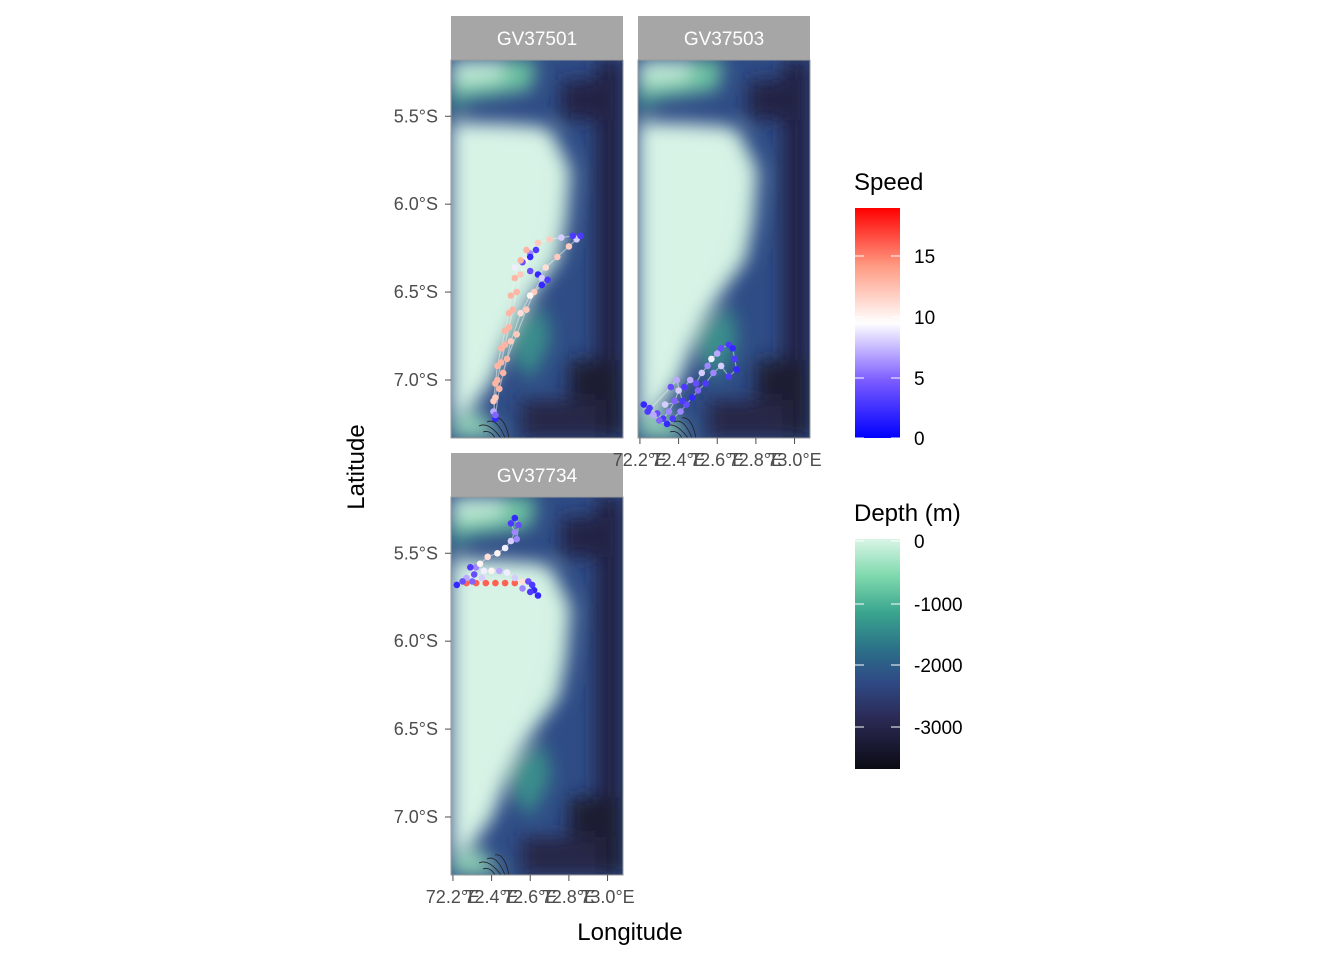 The width and height of the screenshot is (1344, 960). What do you see at coordinates (909, 635) in the screenshot?
I see `depth-legend-ticks: 0 -1000 -2000 -3000` at bounding box center [909, 635].